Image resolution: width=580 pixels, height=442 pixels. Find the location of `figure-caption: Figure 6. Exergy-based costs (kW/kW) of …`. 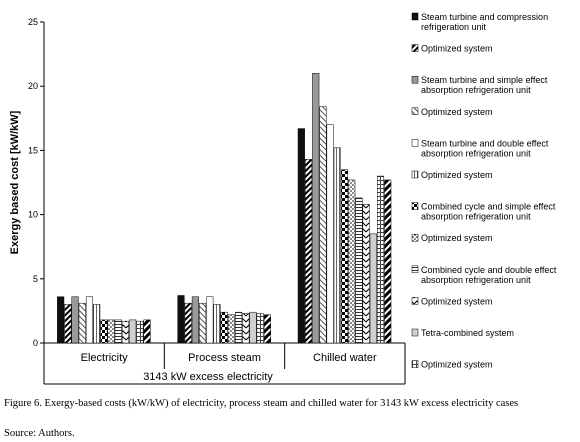

figure-caption: Figure 6. Exergy-based costs (kW/kW) of … is located at coordinates (261, 403).